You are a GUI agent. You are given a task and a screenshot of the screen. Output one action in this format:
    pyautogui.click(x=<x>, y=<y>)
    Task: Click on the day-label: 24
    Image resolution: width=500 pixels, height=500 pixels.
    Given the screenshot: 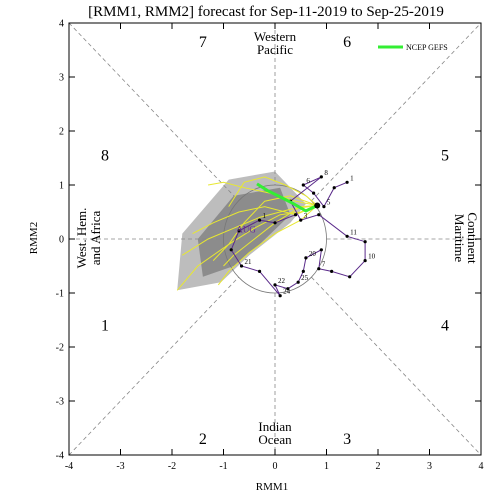 What is the action you would take?
    pyautogui.click(x=287, y=292)
    